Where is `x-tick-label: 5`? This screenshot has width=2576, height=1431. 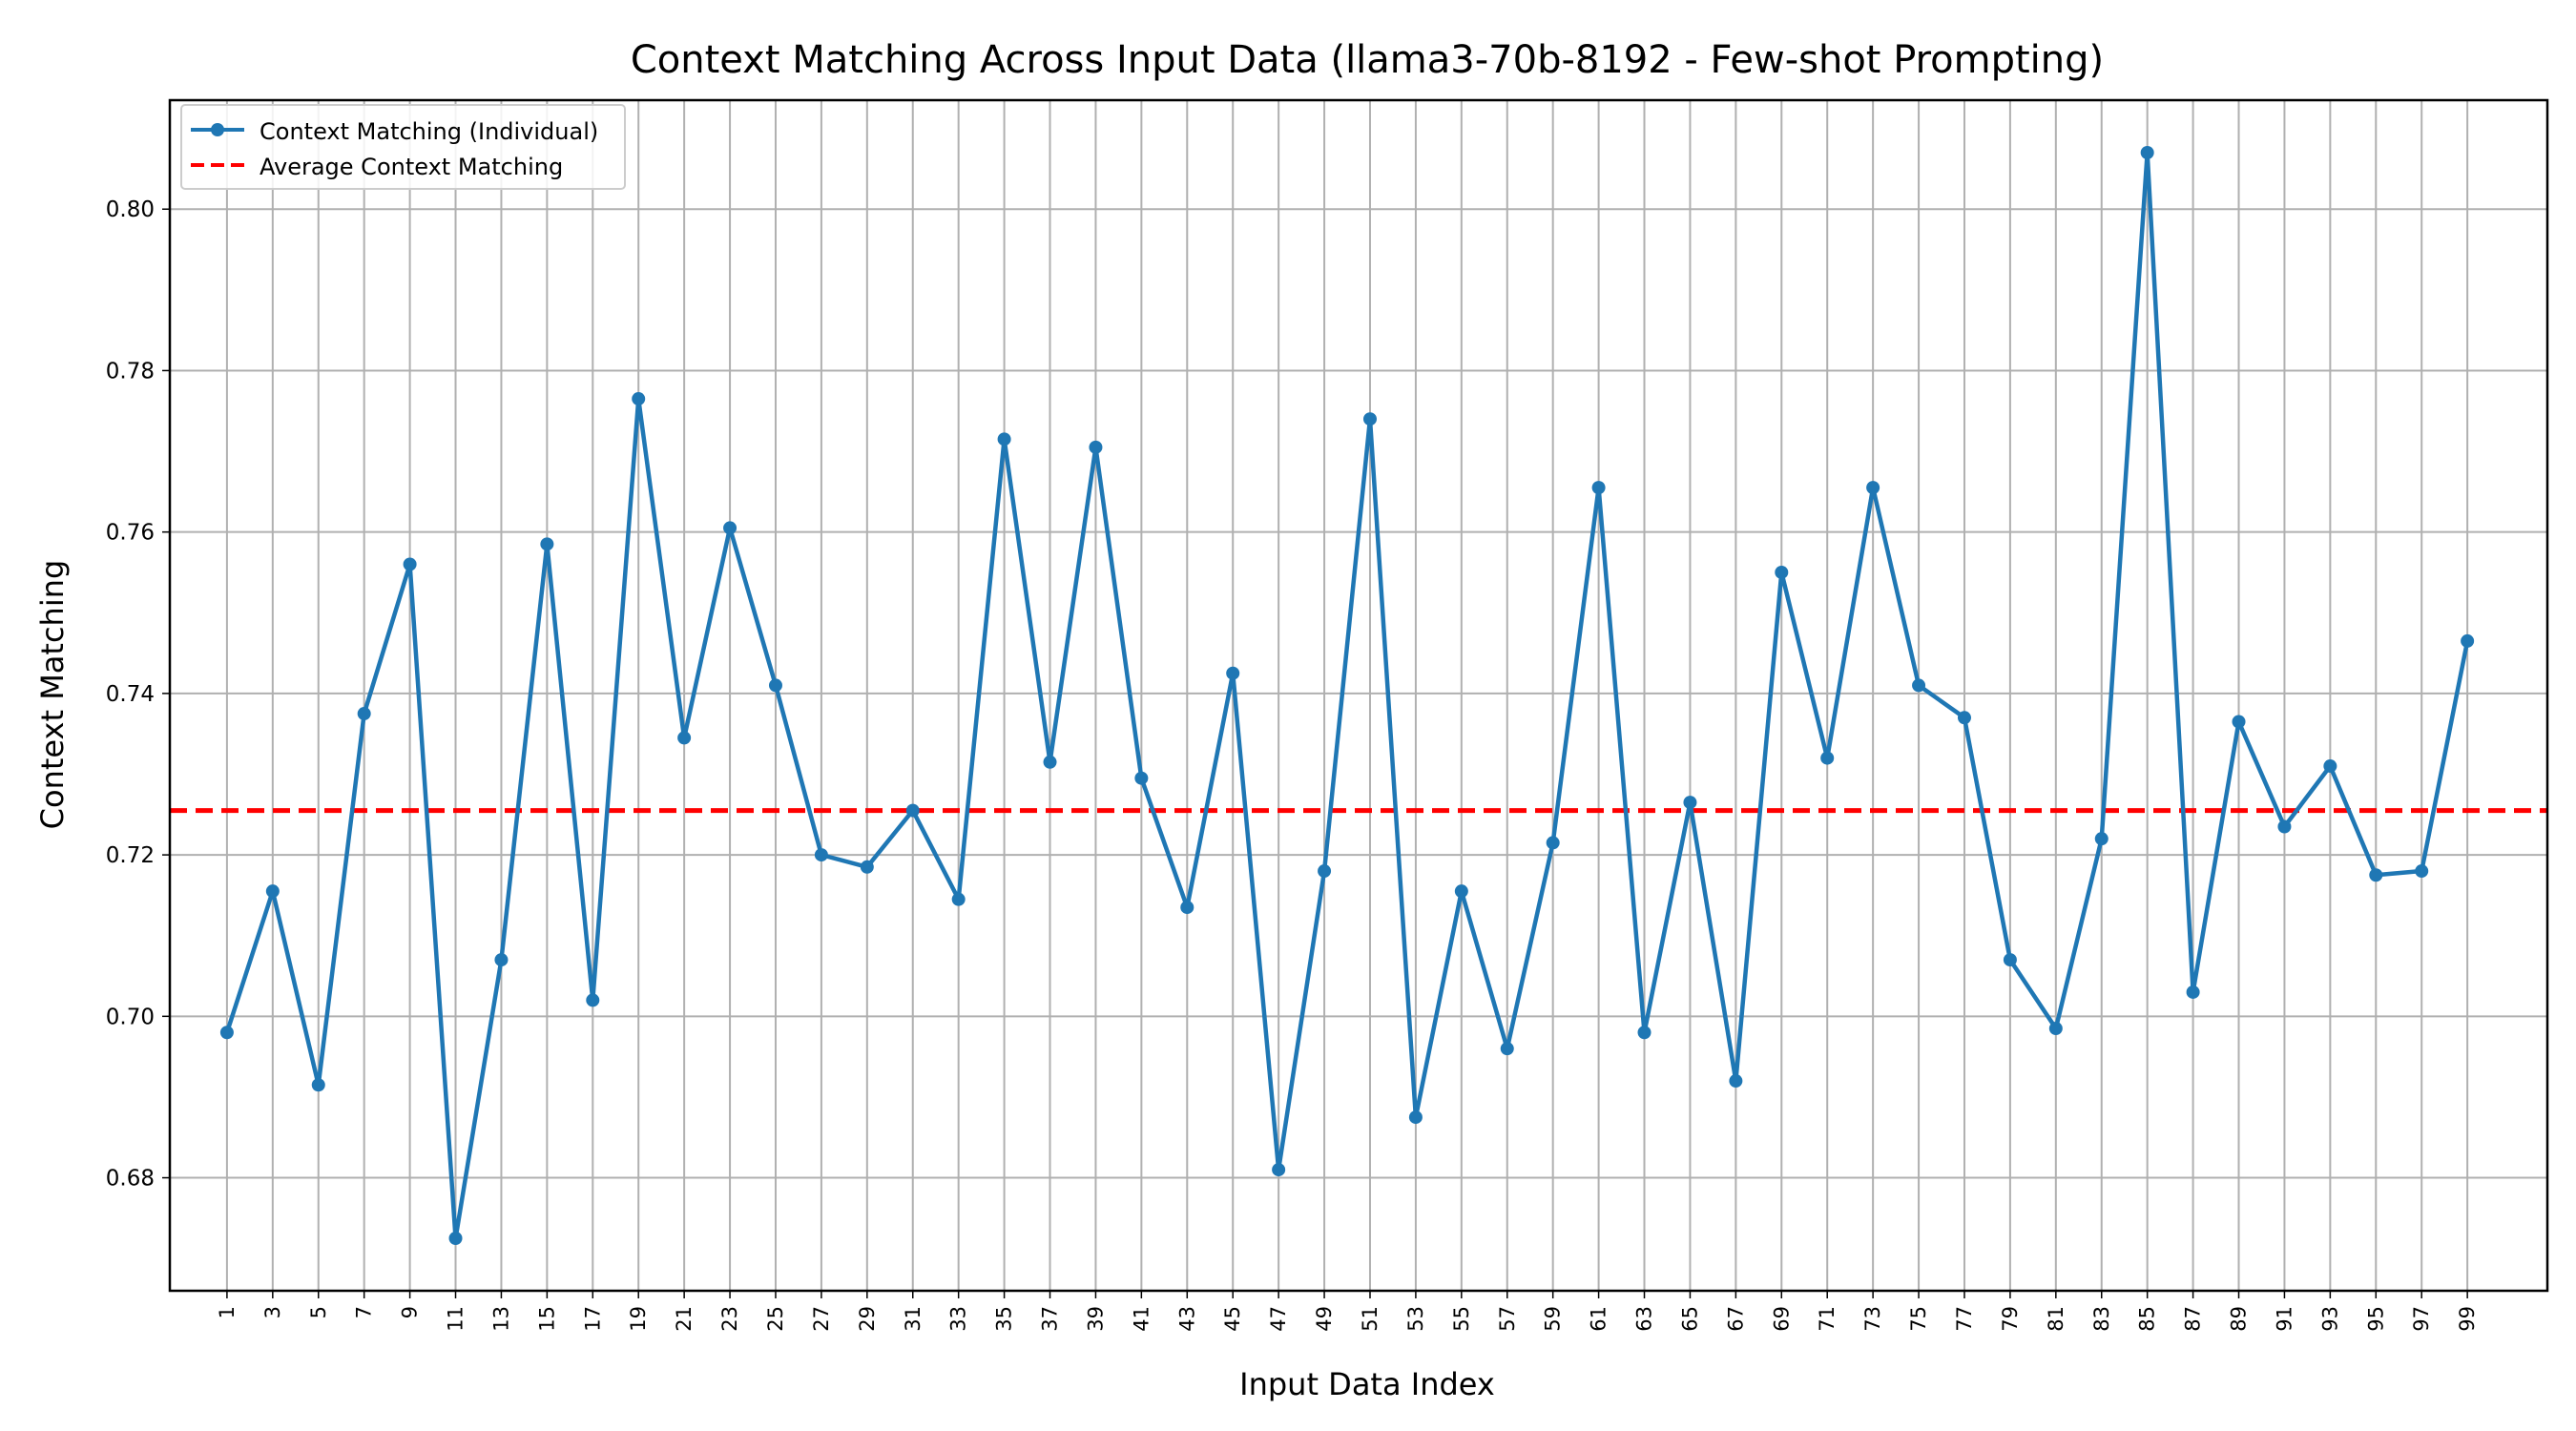
x-tick-label: 5 is located at coordinates (318, 1312).